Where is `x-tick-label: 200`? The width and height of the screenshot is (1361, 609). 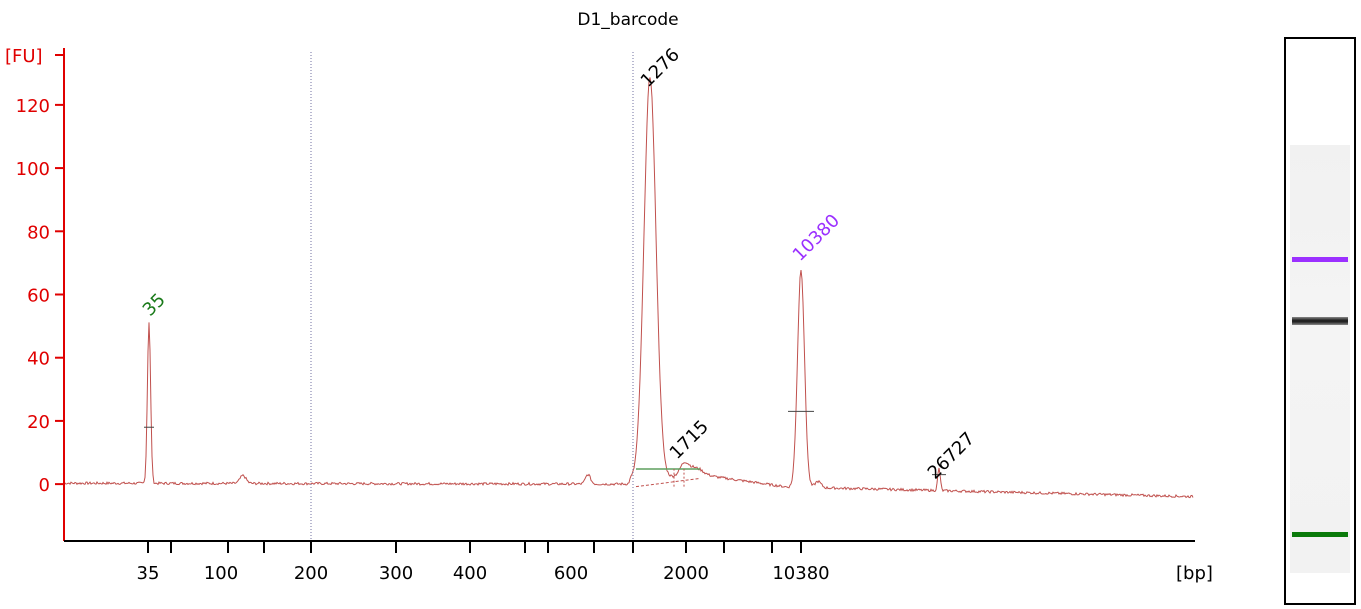 x-tick-label: 200 is located at coordinates (311, 573).